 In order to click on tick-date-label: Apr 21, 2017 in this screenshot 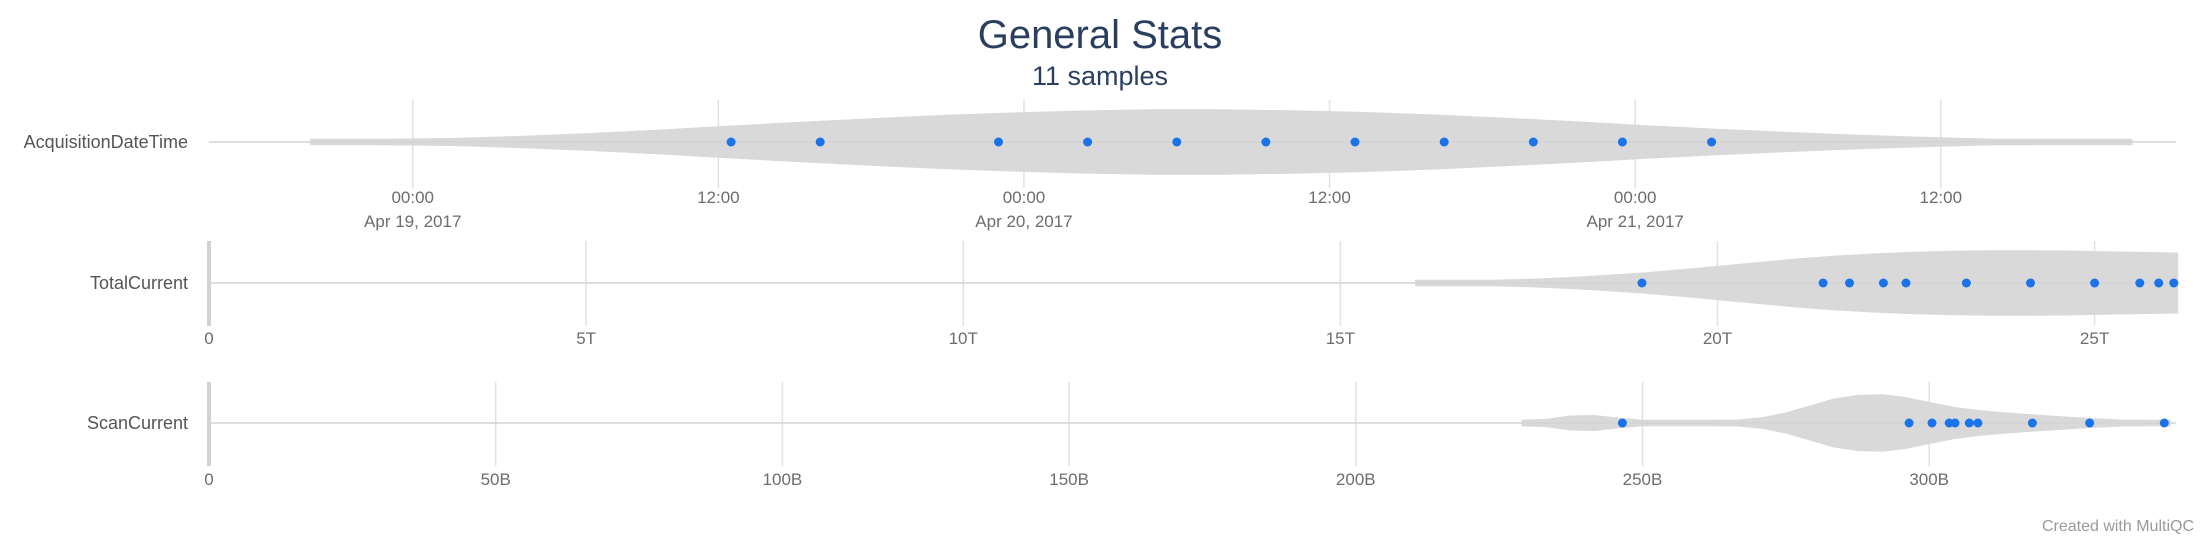, I will do `click(1635, 221)`.